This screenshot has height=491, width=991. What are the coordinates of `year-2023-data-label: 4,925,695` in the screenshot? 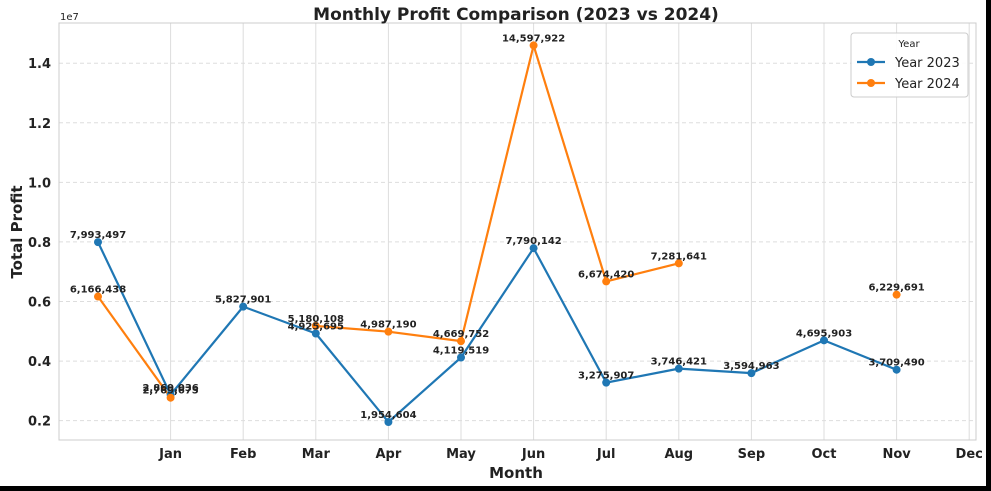 It's located at (316, 326).